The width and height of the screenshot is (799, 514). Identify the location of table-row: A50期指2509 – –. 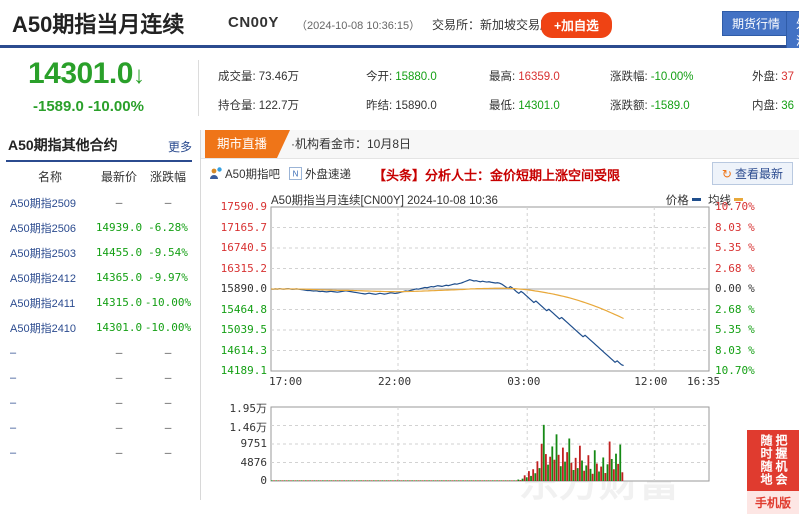
(99, 202).